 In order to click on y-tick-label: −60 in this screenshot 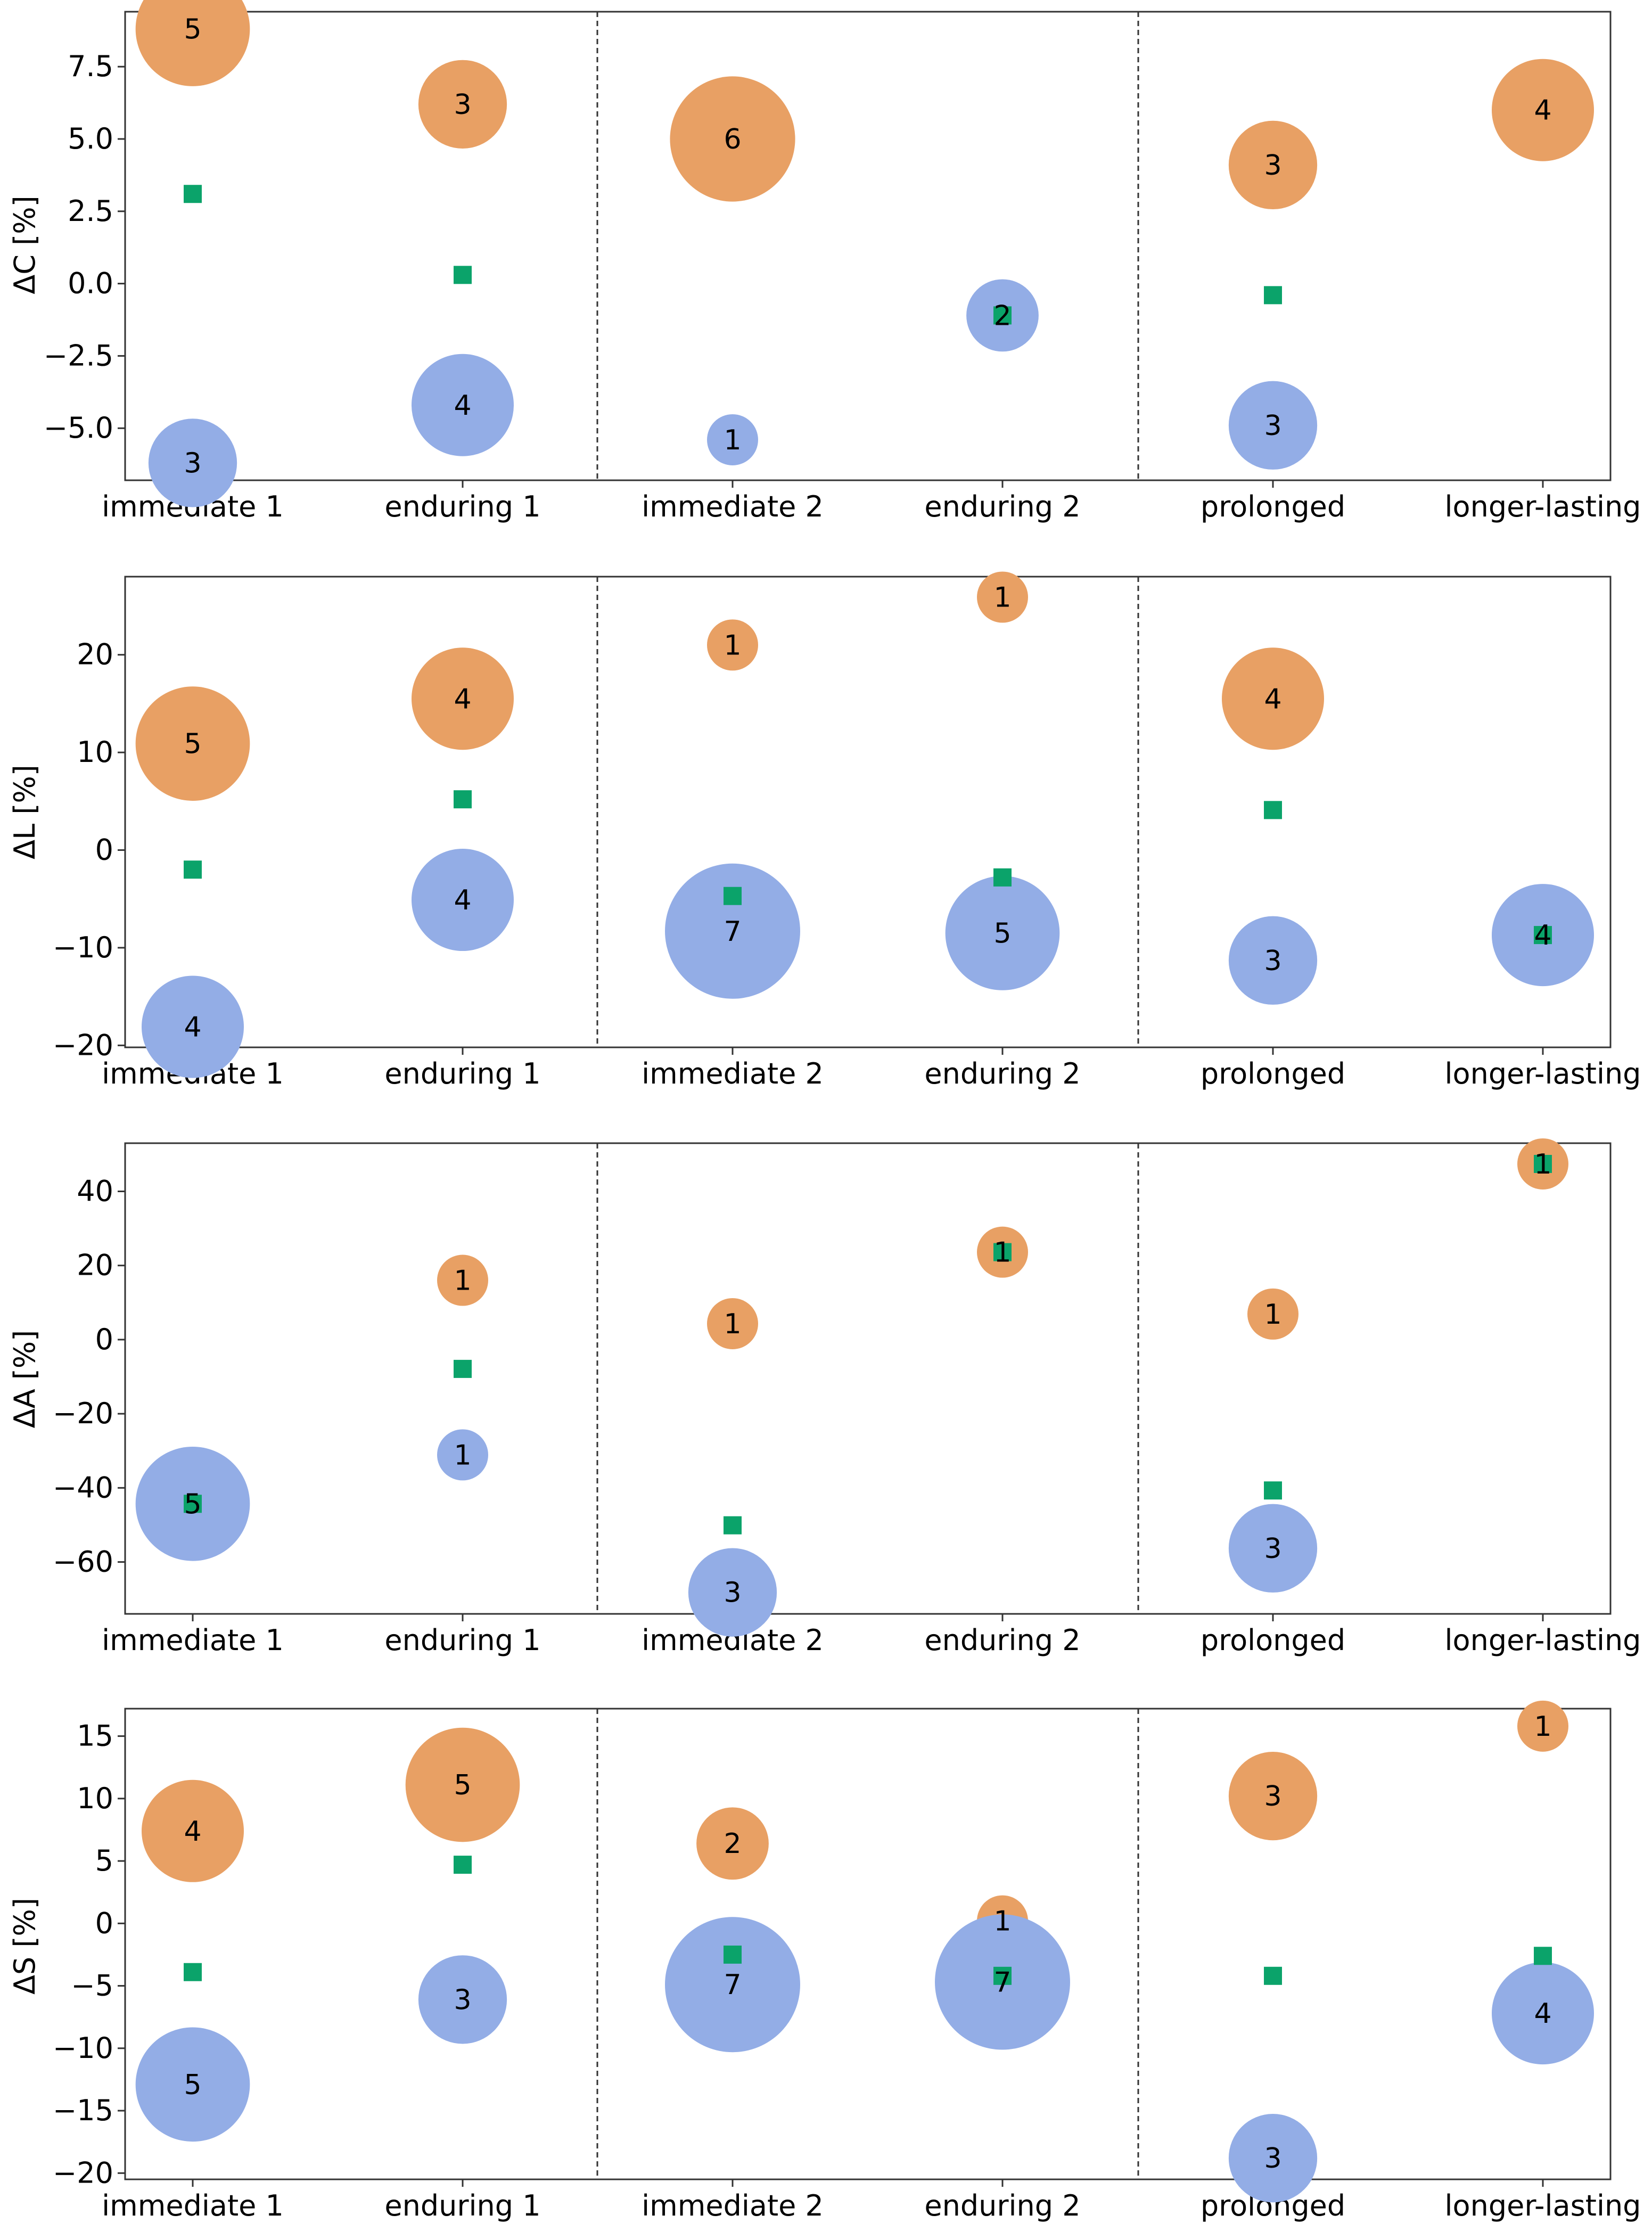, I will do `click(83, 1562)`.